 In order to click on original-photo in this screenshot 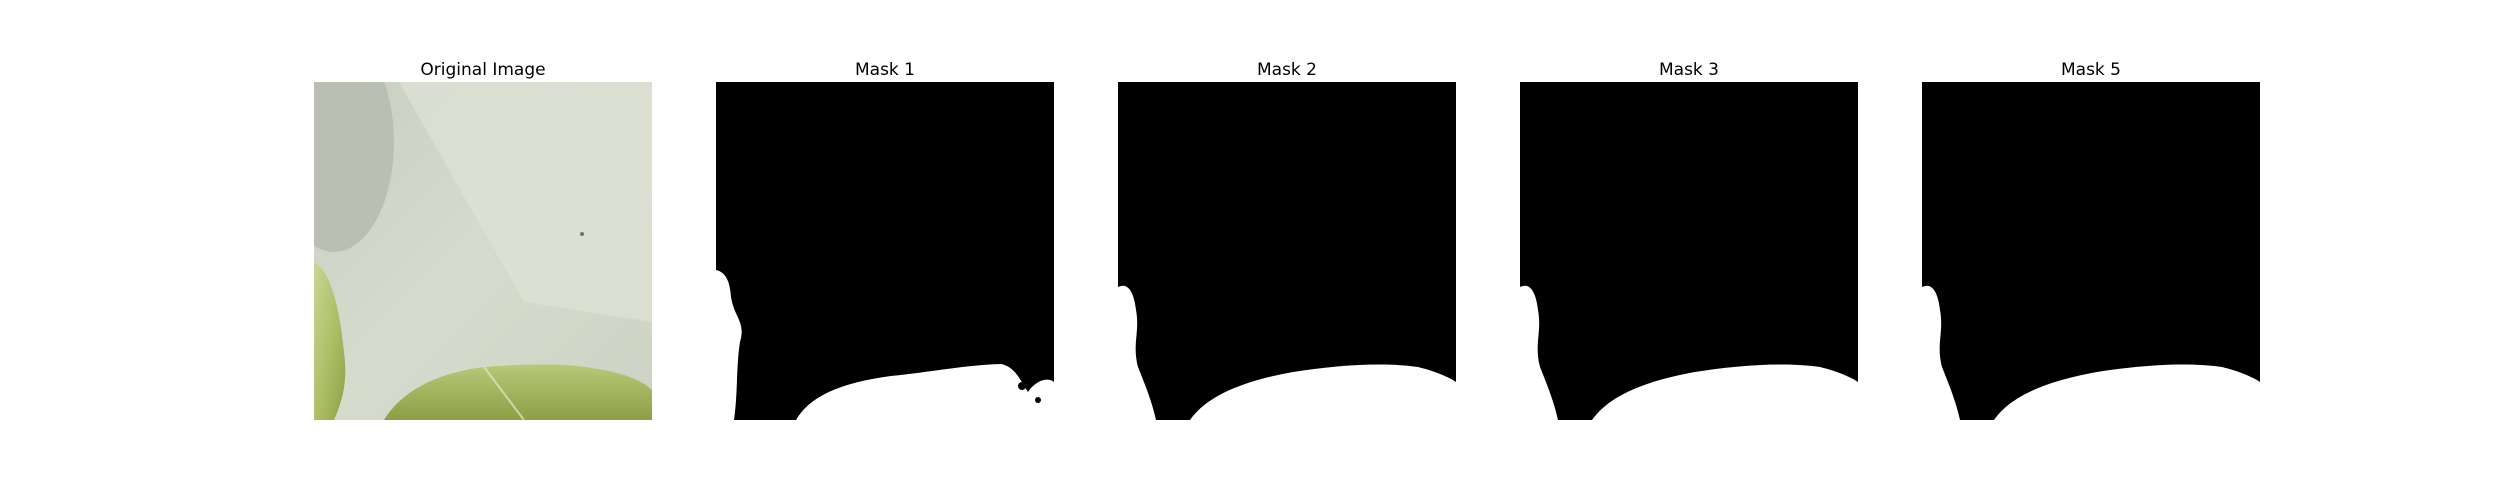, I will do `click(483, 251)`.